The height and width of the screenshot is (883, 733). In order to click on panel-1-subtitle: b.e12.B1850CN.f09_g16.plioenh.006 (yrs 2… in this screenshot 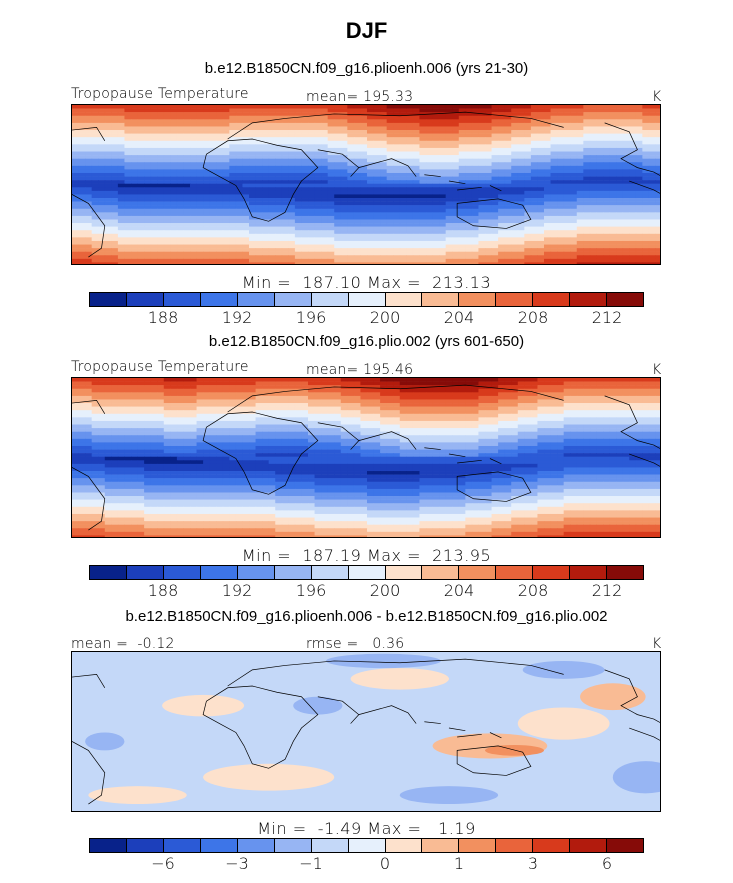, I will do `click(366, 68)`.